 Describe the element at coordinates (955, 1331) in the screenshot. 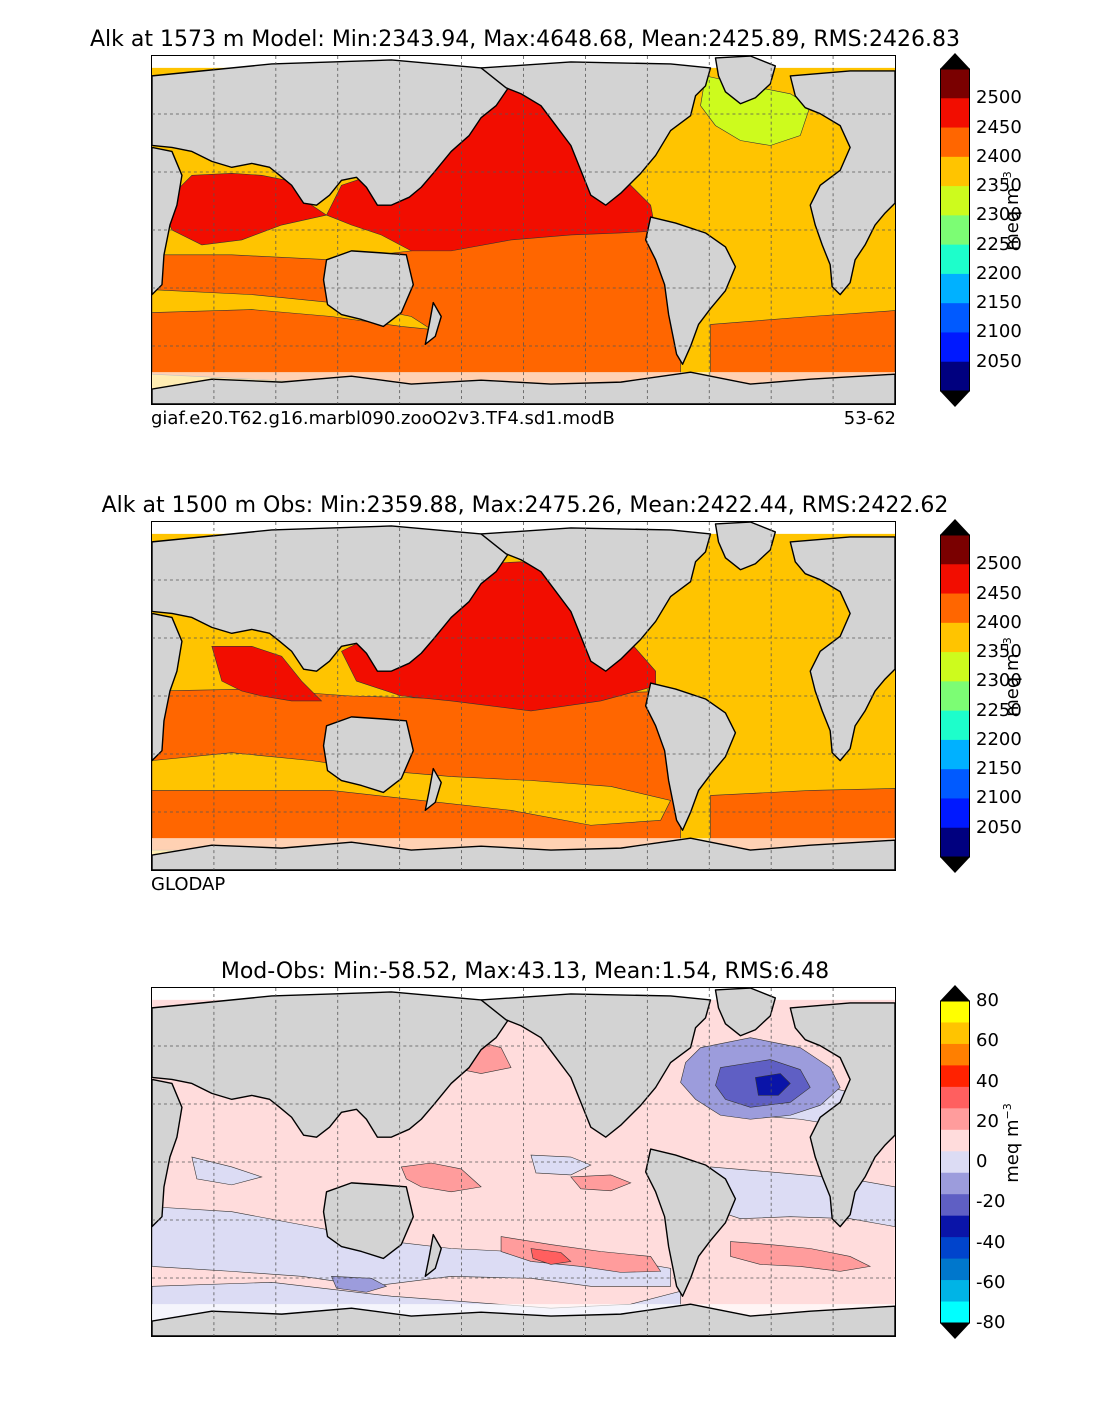

I see `colorbar-extend-min` at that location.